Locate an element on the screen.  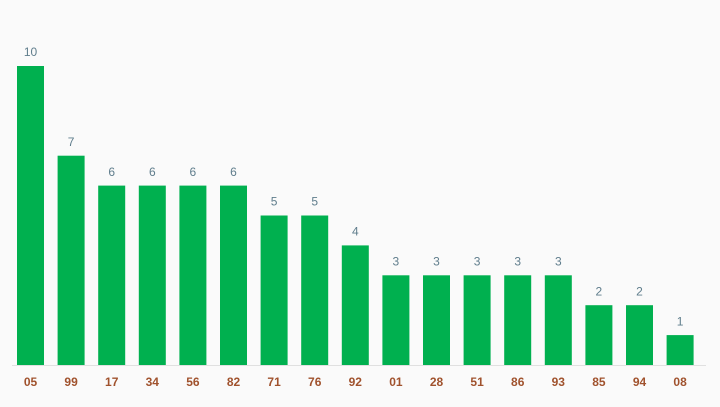
x-tick-label: 71 is located at coordinates (274, 382).